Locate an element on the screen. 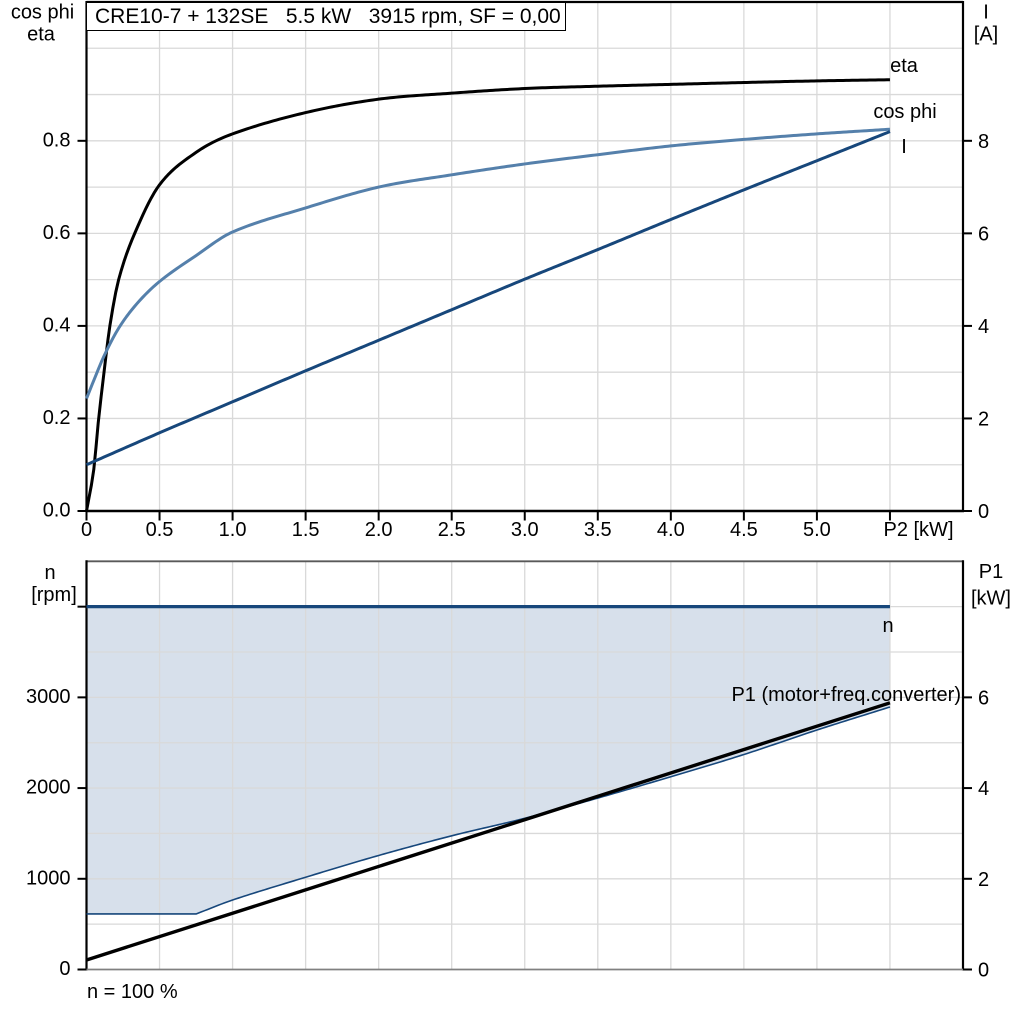 The image size is (1024, 1024). x-tick-label: 5.0 is located at coordinates (817, 530).